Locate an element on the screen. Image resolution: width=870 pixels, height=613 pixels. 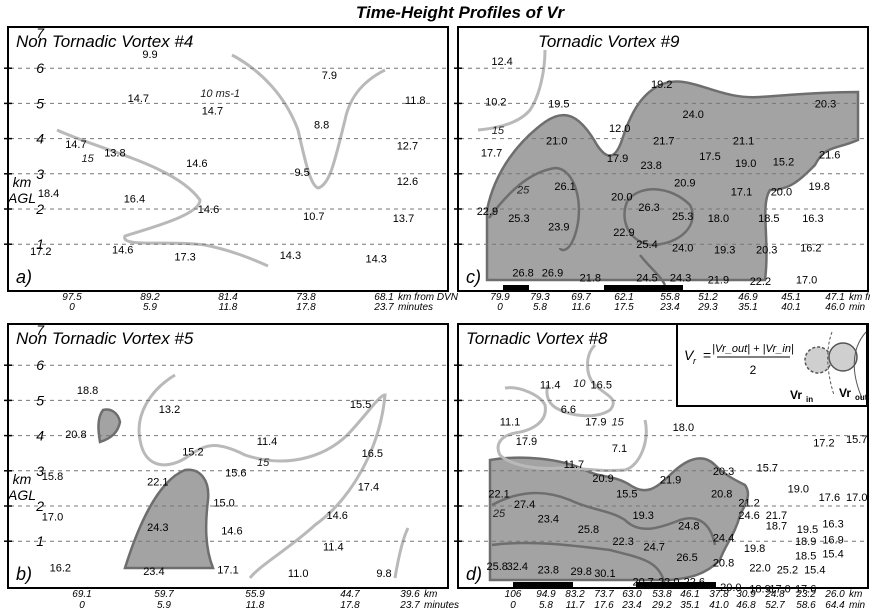
contour-label: 10 is located at coordinates (579, 384).